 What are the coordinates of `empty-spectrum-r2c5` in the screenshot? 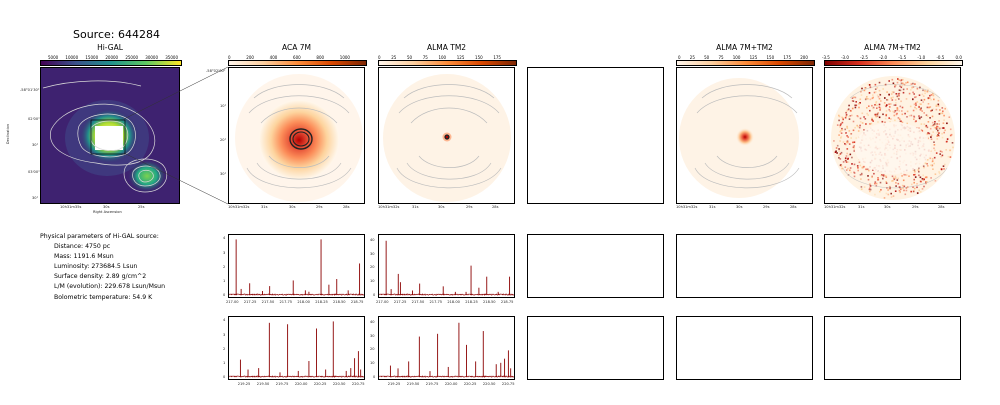 It's located at (744, 348).